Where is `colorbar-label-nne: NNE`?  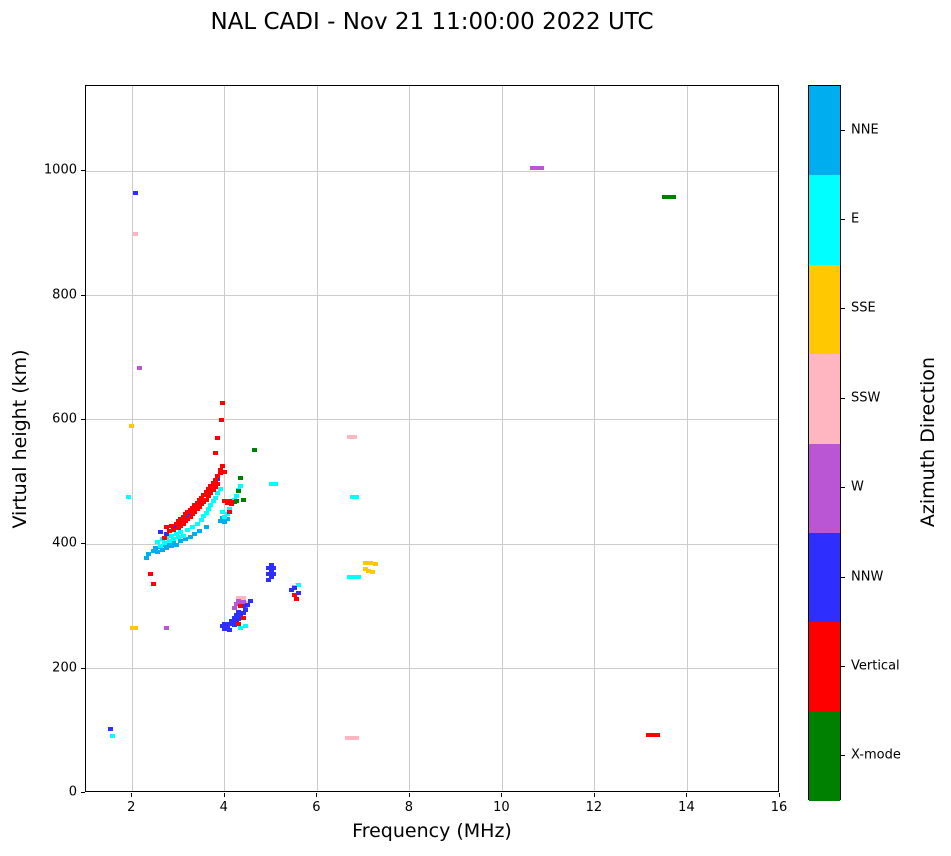 colorbar-label-nne: NNE is located at coordinates (865, 130).